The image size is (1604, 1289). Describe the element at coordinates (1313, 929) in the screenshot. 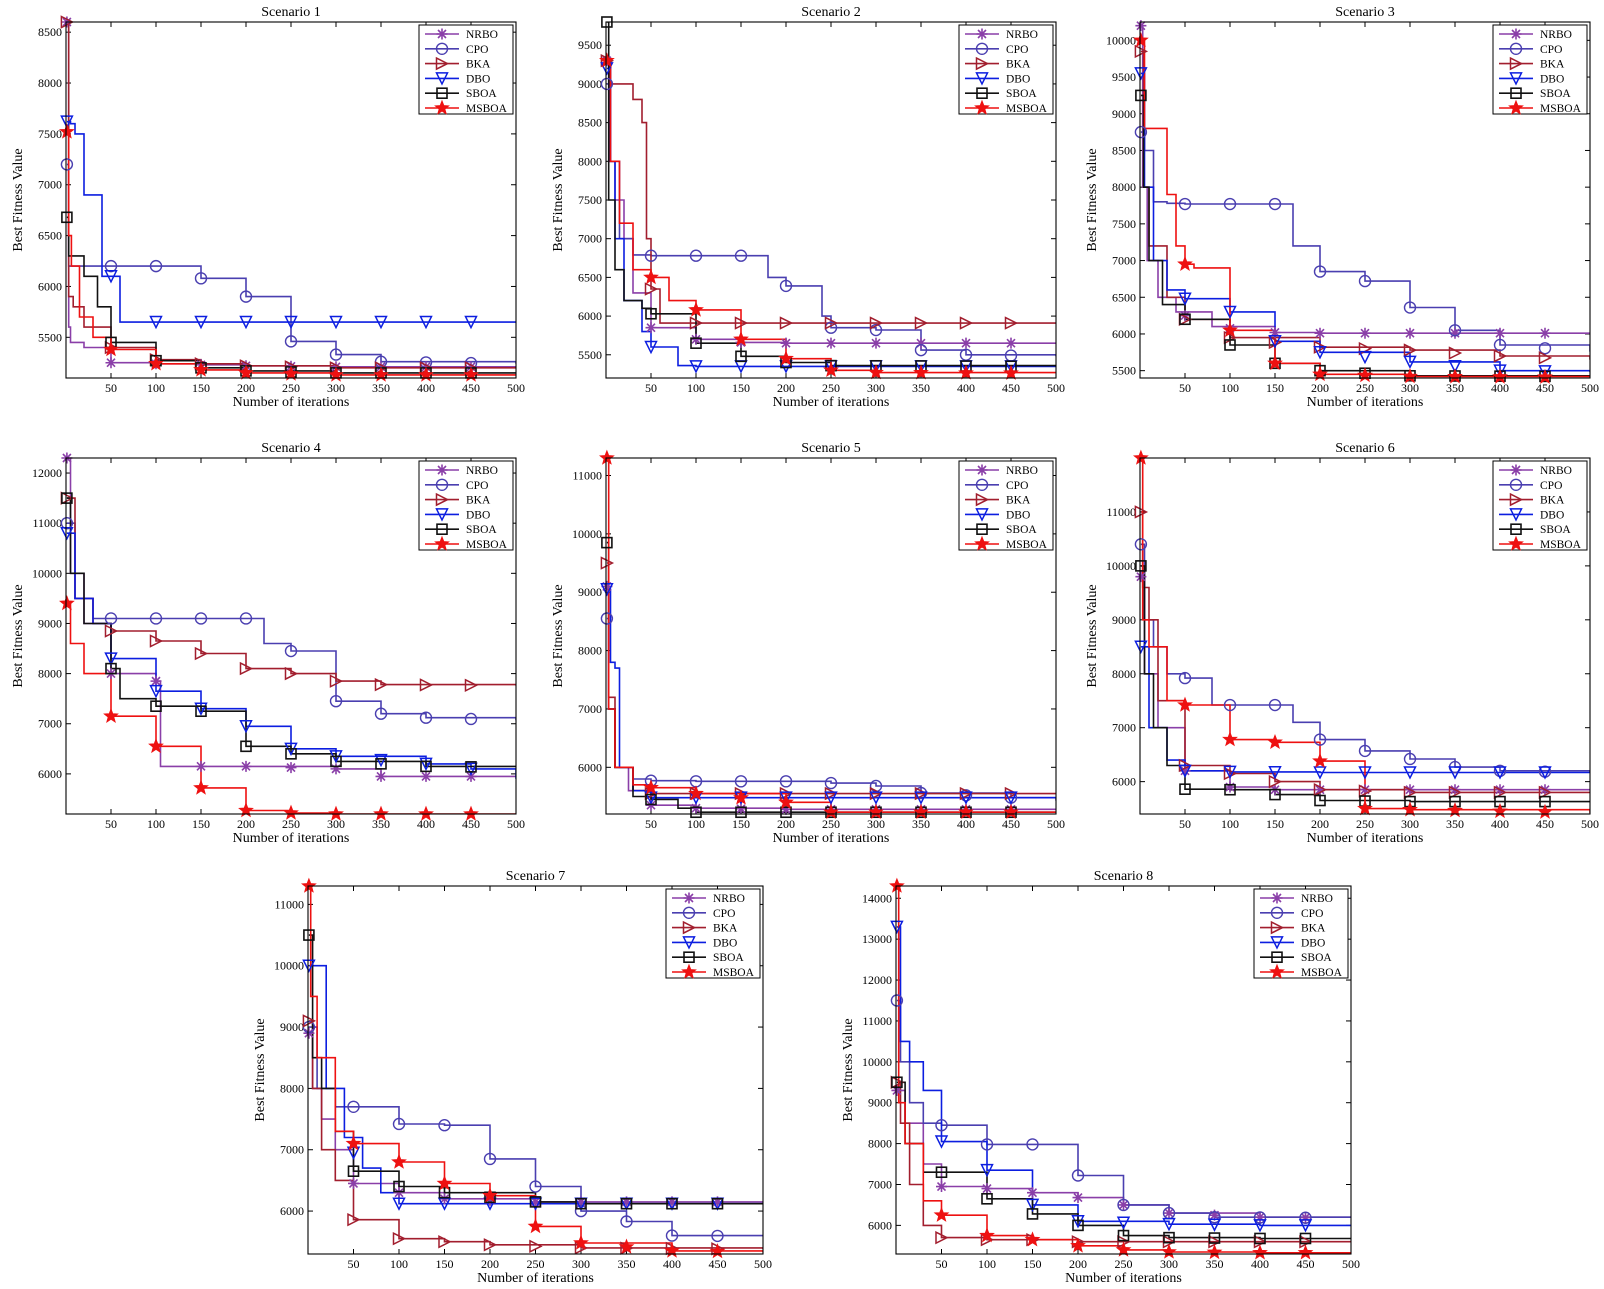

I see `legend-label-bka: BKA` at that location.